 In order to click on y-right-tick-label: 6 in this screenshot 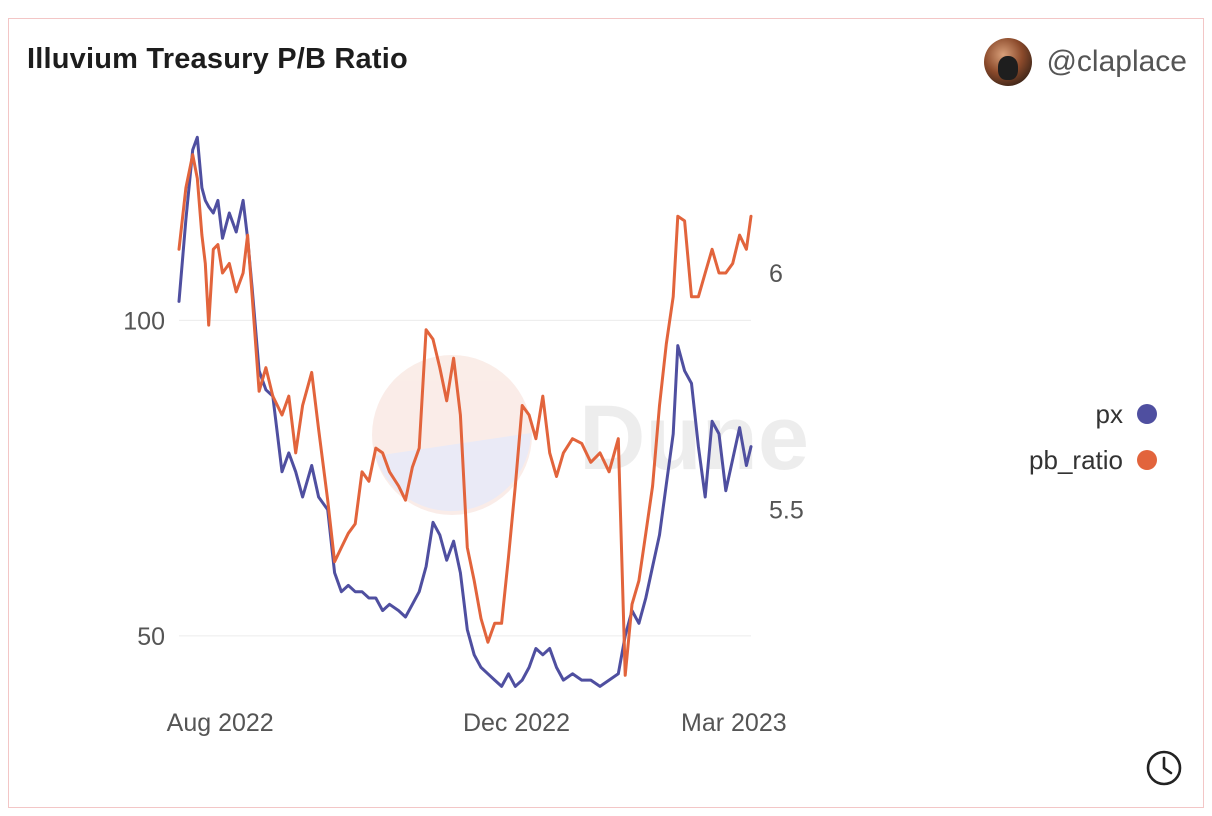, I will do `click(776, 274)`.